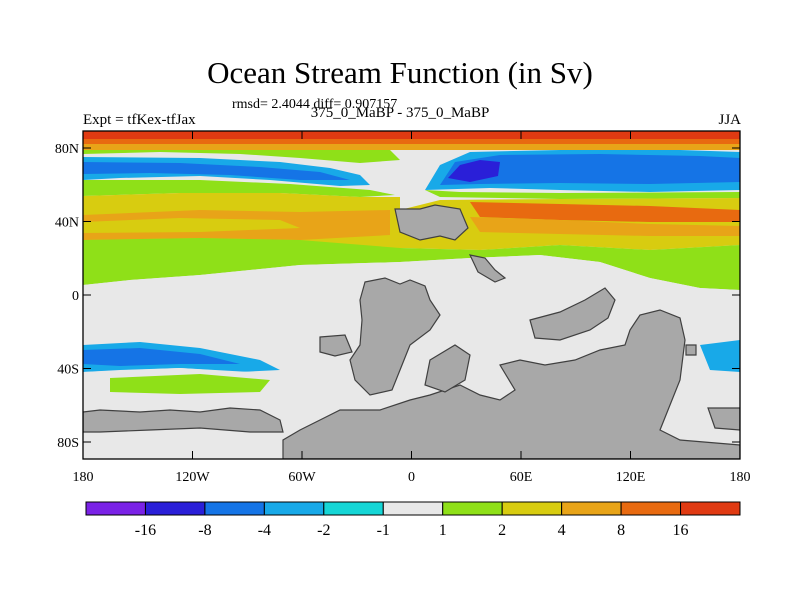 The image size is (800, 600). I want to click on colorbar-label: 1, so click(443, 530).